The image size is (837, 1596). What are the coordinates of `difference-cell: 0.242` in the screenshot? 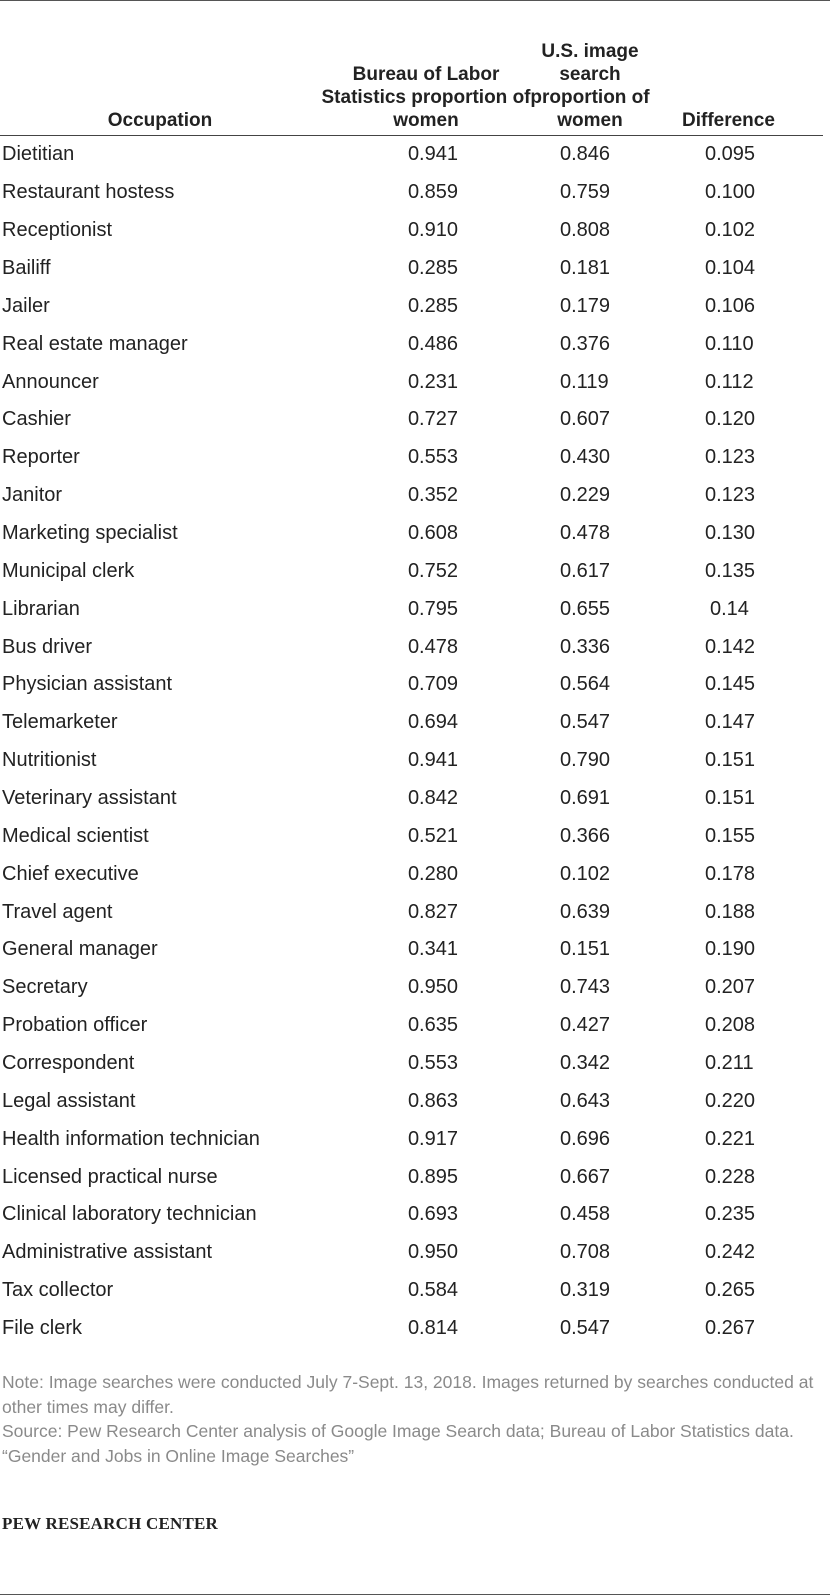 It's located at (730, 1252).